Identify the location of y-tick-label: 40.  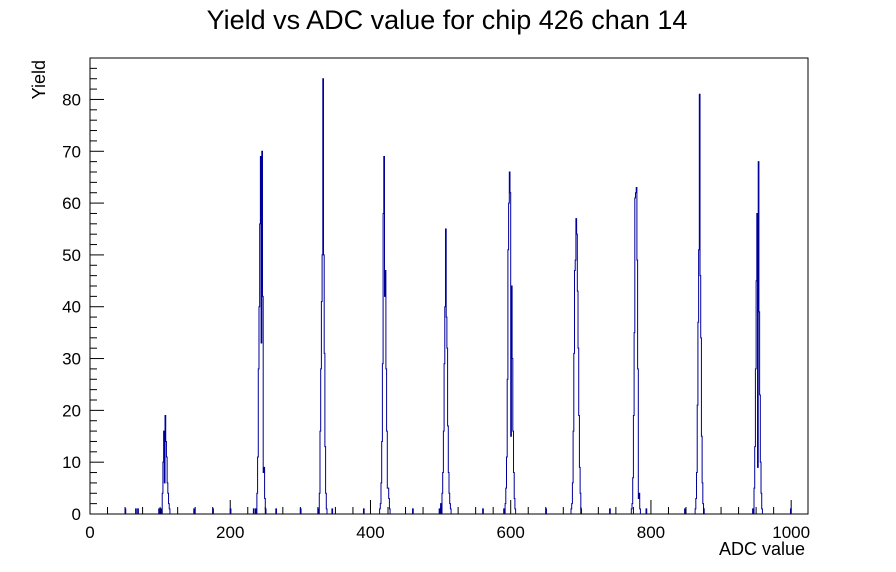
(71, 307).